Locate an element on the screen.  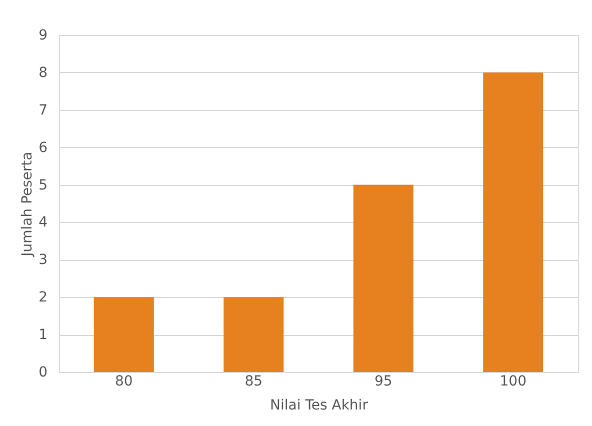
y-axis-title: Jumlah Peserta is located at coordinates (28, 205).